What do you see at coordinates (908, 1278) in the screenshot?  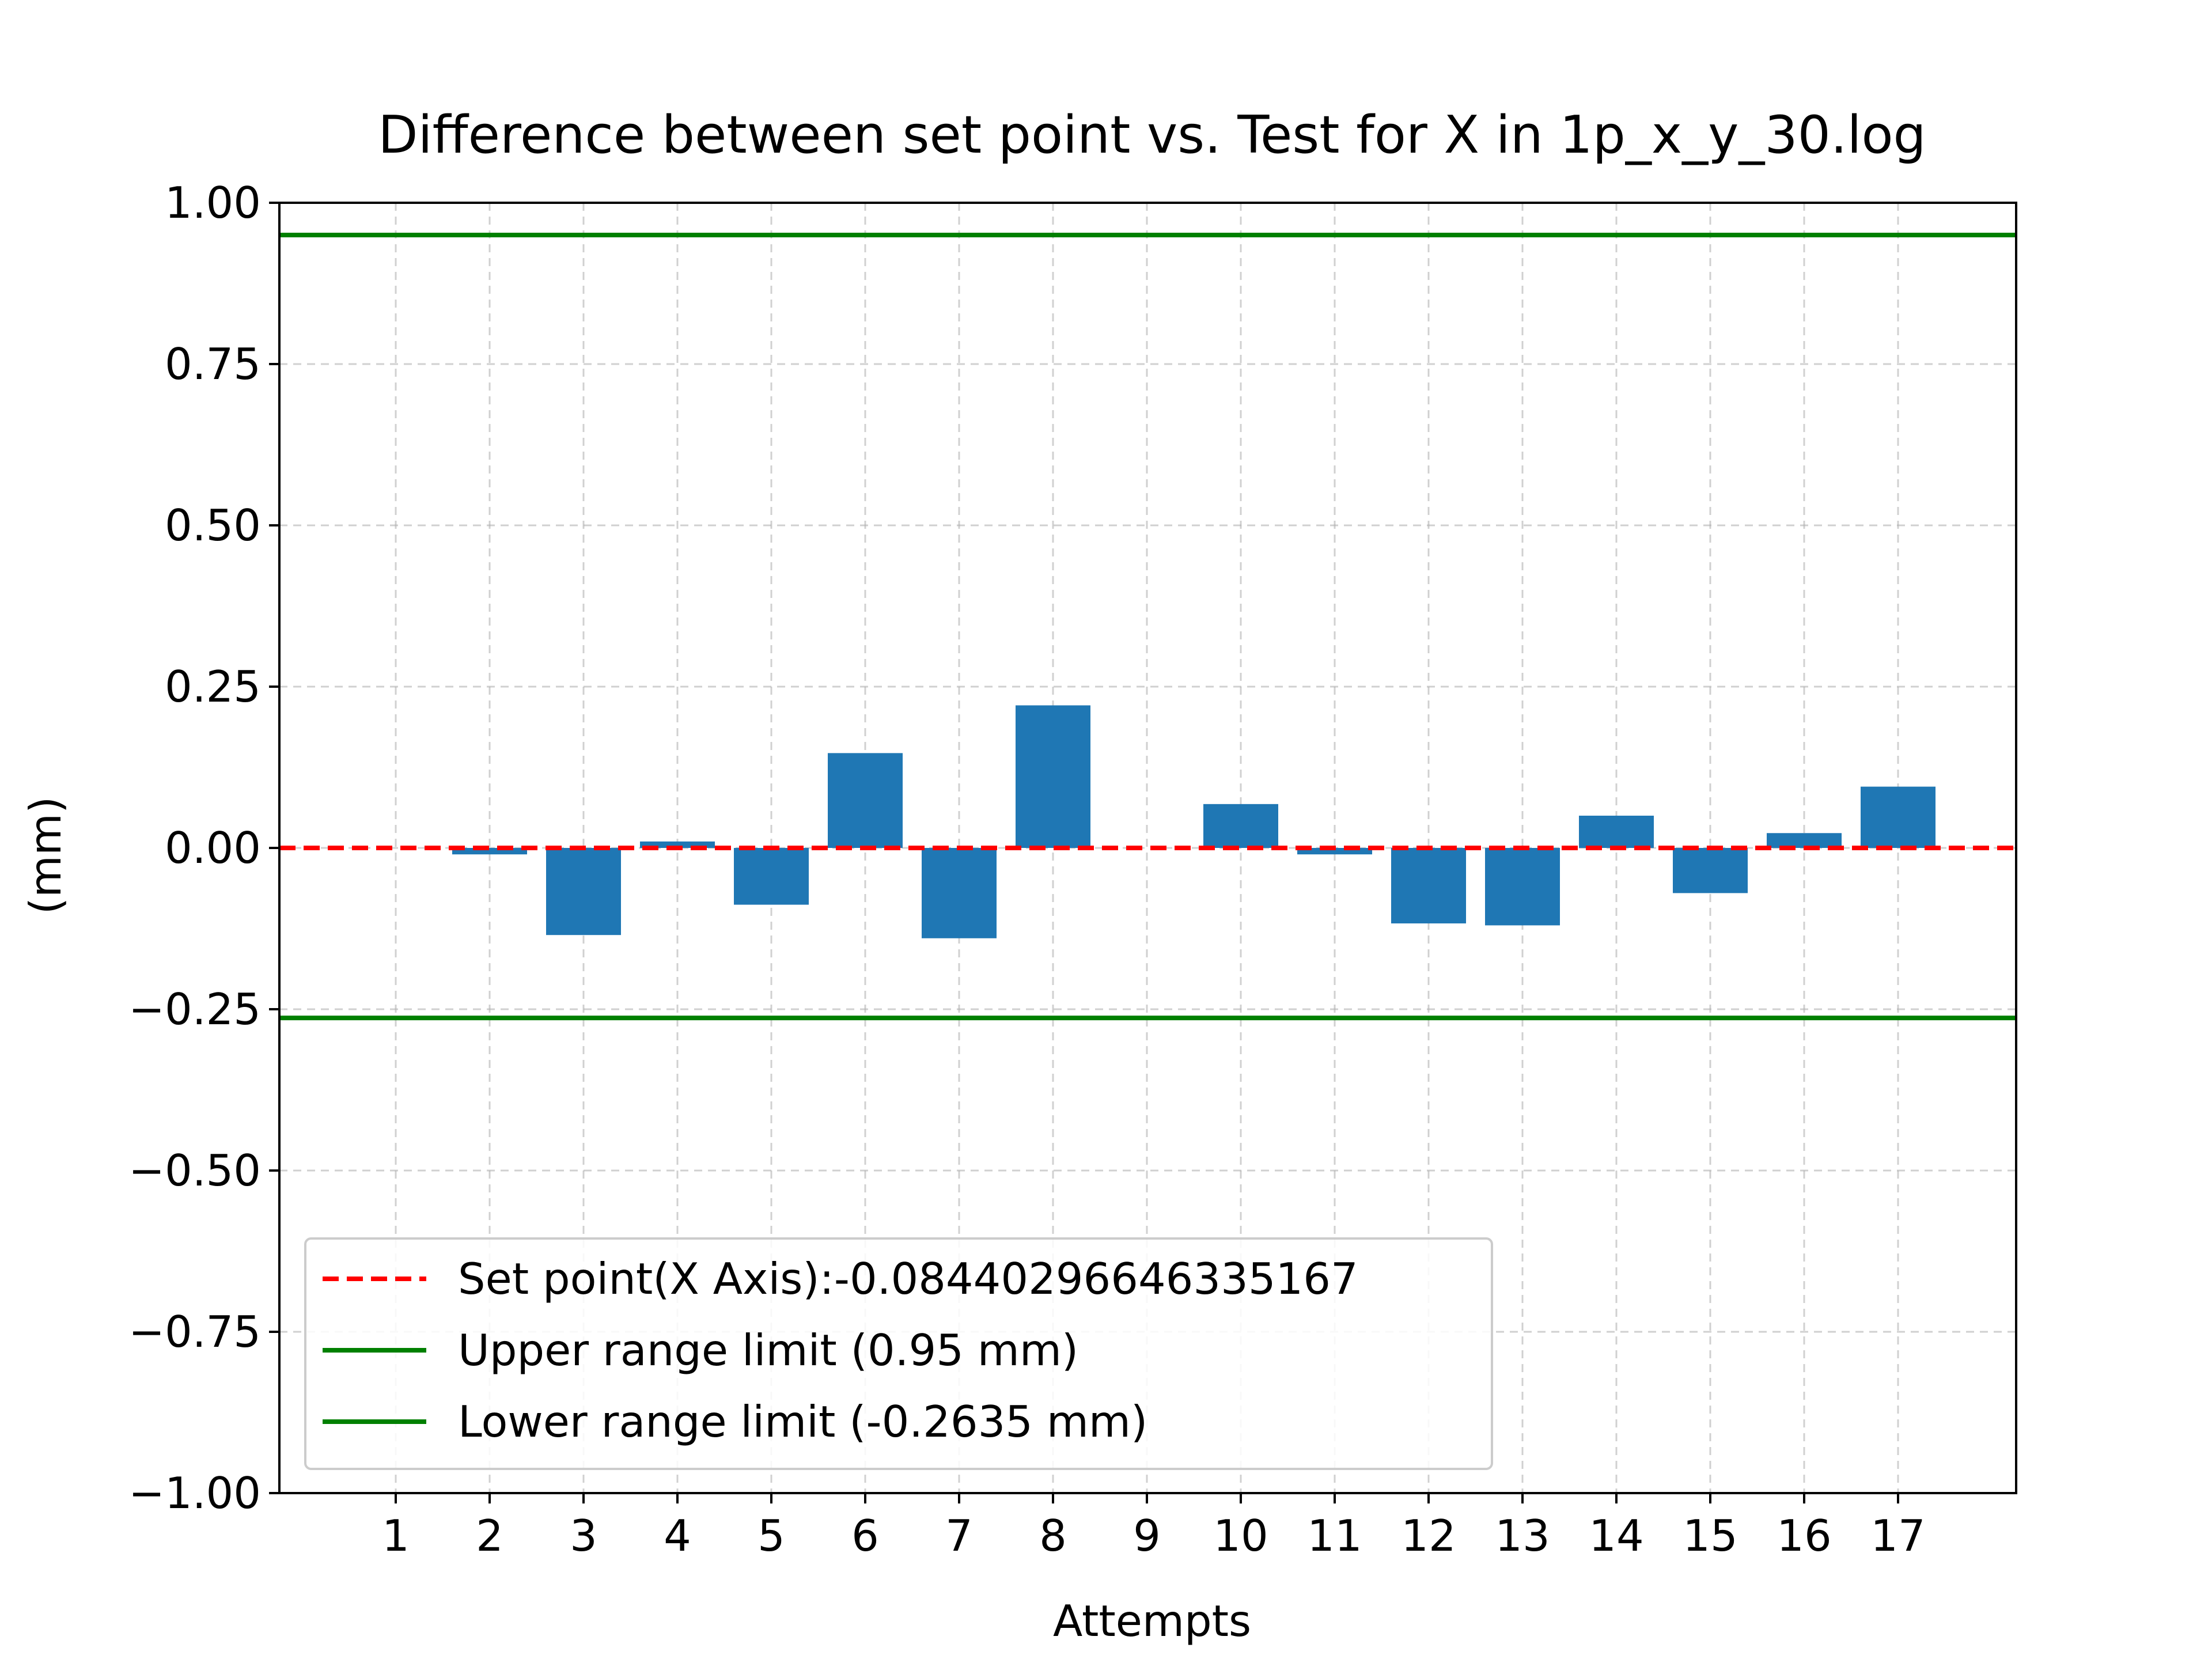 I see `legend-label: Set point(X Axis):-0.08440296646335167` at bounding box center [908, 1278].